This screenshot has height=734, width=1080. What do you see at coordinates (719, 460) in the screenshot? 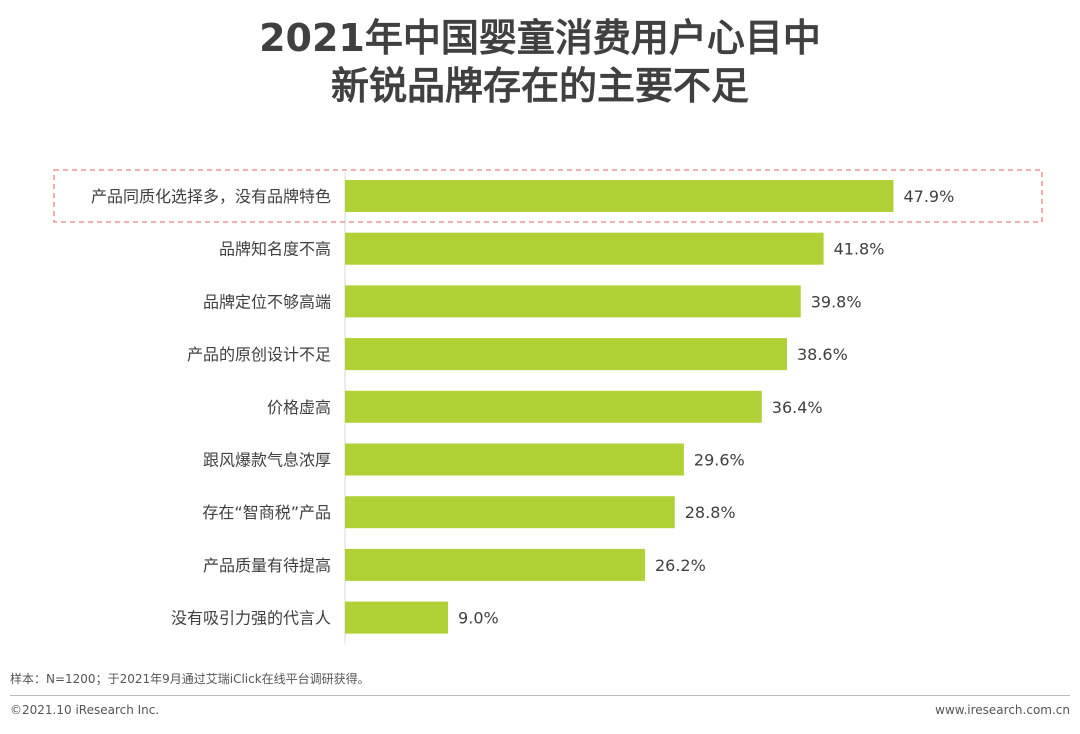
I see `data-label: 29.6%` at bounding box center [719, 460].